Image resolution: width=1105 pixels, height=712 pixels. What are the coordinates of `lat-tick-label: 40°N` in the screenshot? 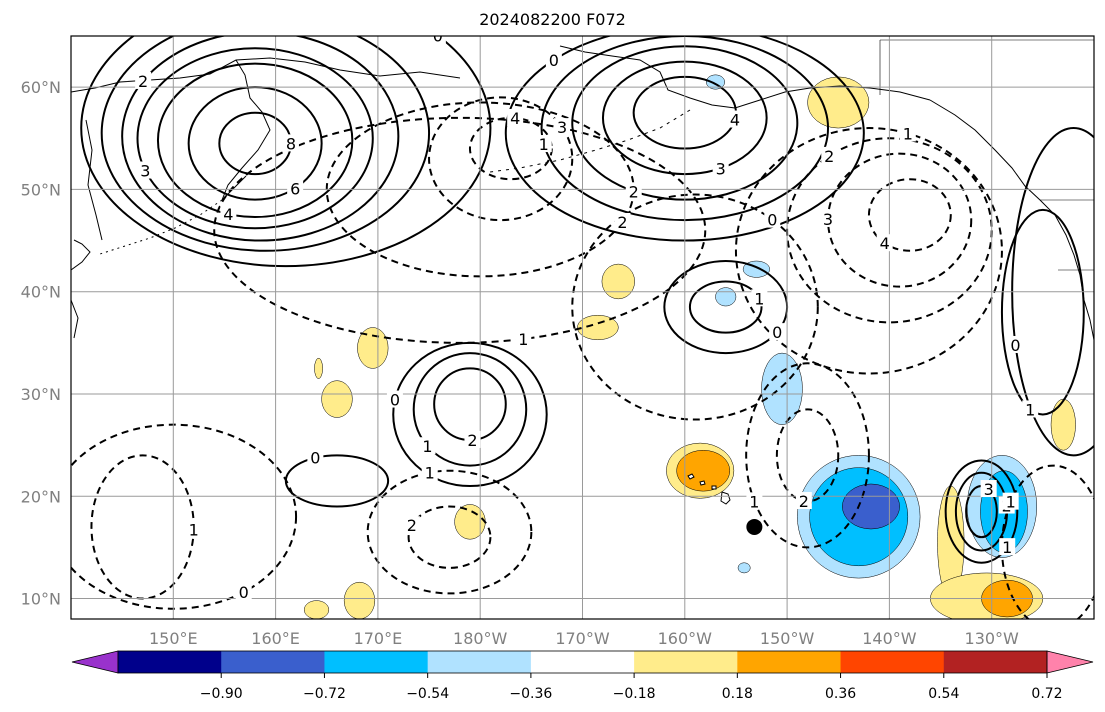 It's located at (41, 292).